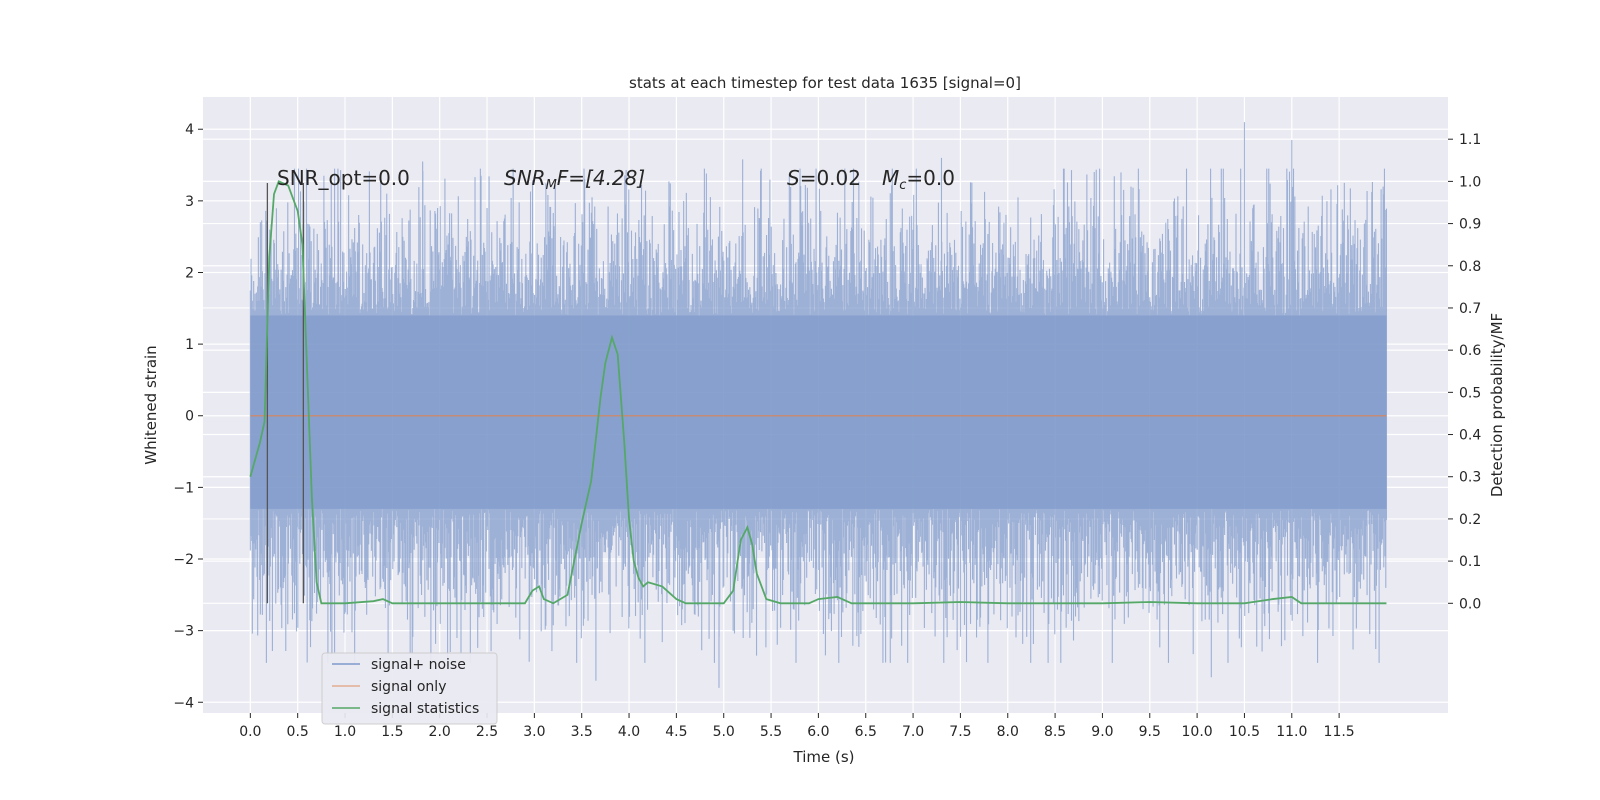  Describe the element at coordinates (824, 757) in the screenshot. I see `x-axis-label: Time (s)` at that location.